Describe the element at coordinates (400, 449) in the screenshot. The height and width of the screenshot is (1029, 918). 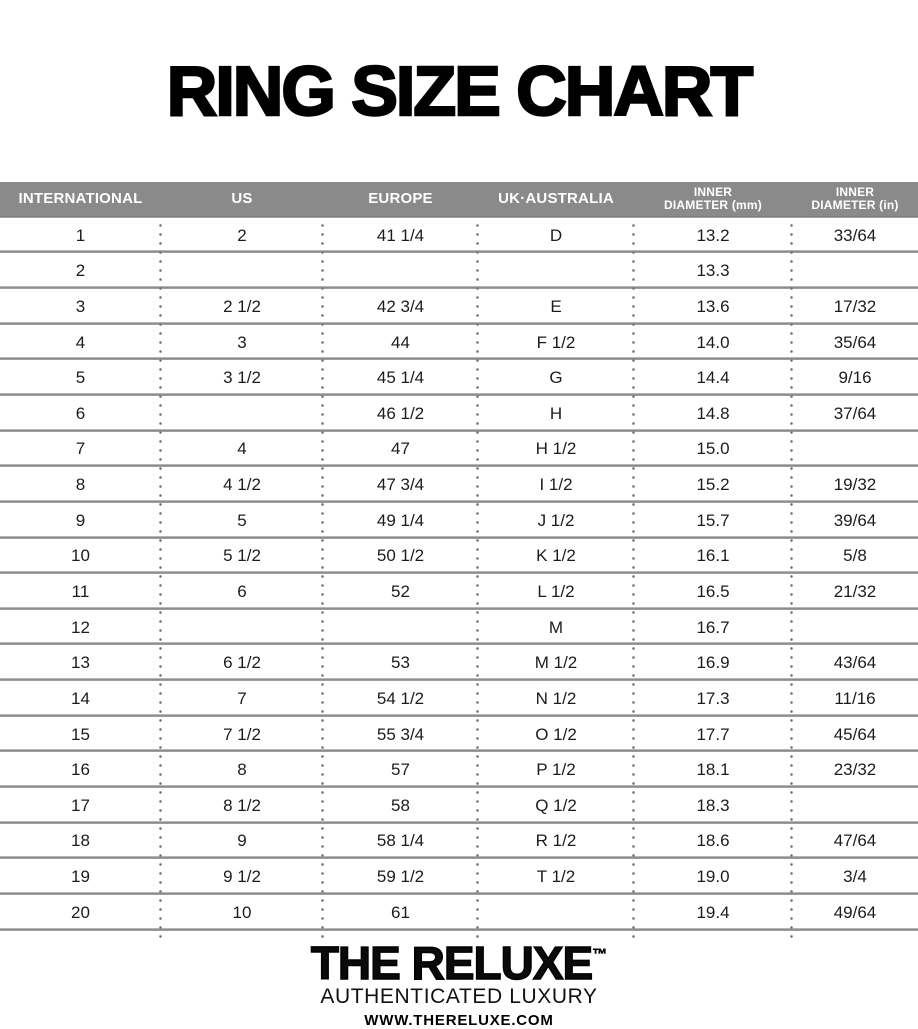
I see `table-cell: 47` at that location.